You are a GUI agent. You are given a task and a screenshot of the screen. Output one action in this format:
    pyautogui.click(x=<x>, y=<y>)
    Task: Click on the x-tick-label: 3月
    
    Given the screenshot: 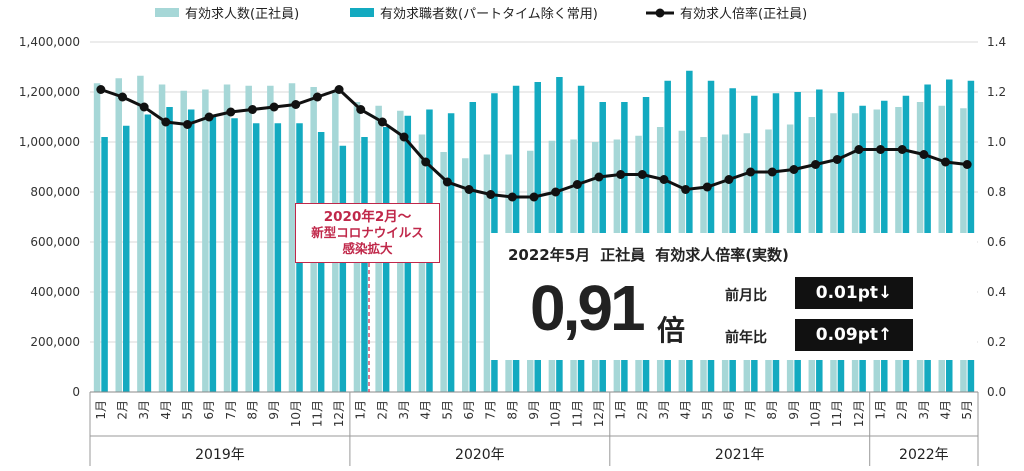 What is the action you would take?
    pyautogui.click(x=924, y=410)
    